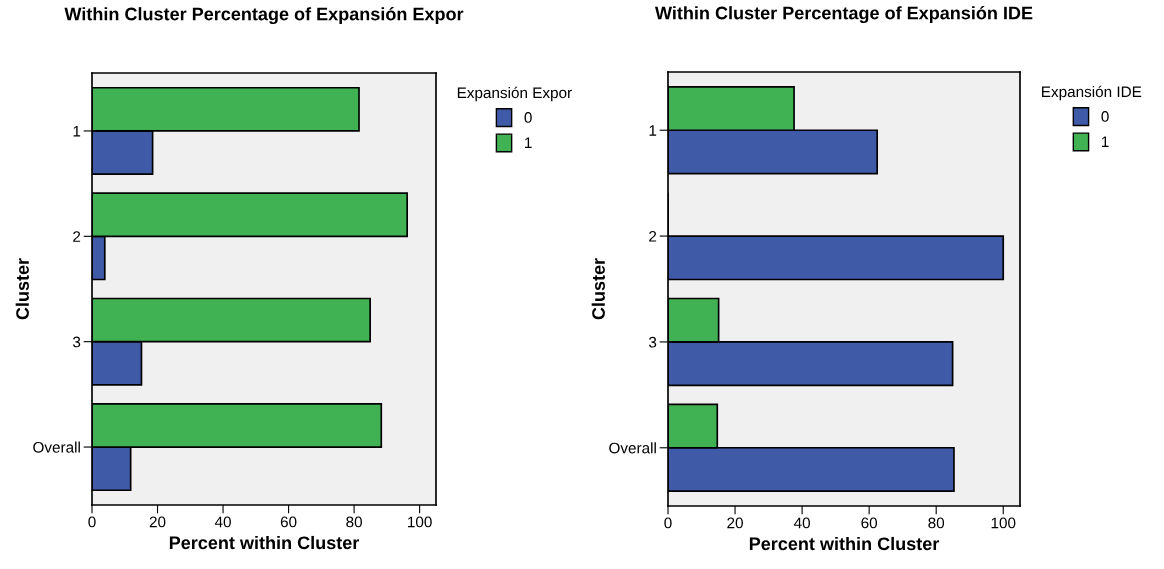 This screenshot has height=569, width=1164. What do you see at coordinates (264, 15) in the screenshot?
I see `chart-title: Within Cluster Percentage of Expansión Expor` at bounding box center [264, 15].